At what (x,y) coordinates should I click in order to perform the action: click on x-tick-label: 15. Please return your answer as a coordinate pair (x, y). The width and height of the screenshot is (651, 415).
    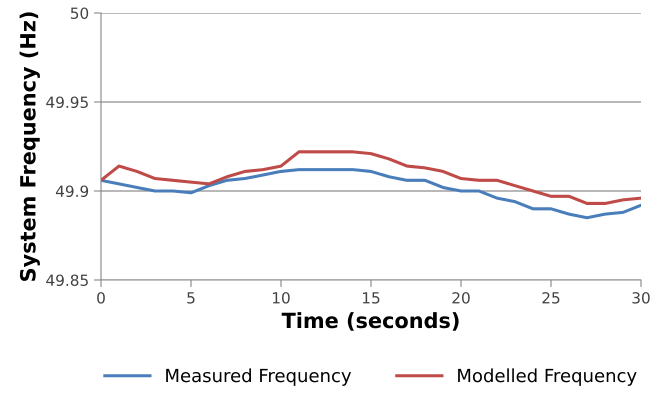
    Looking at the image, I should click on (371, 298).